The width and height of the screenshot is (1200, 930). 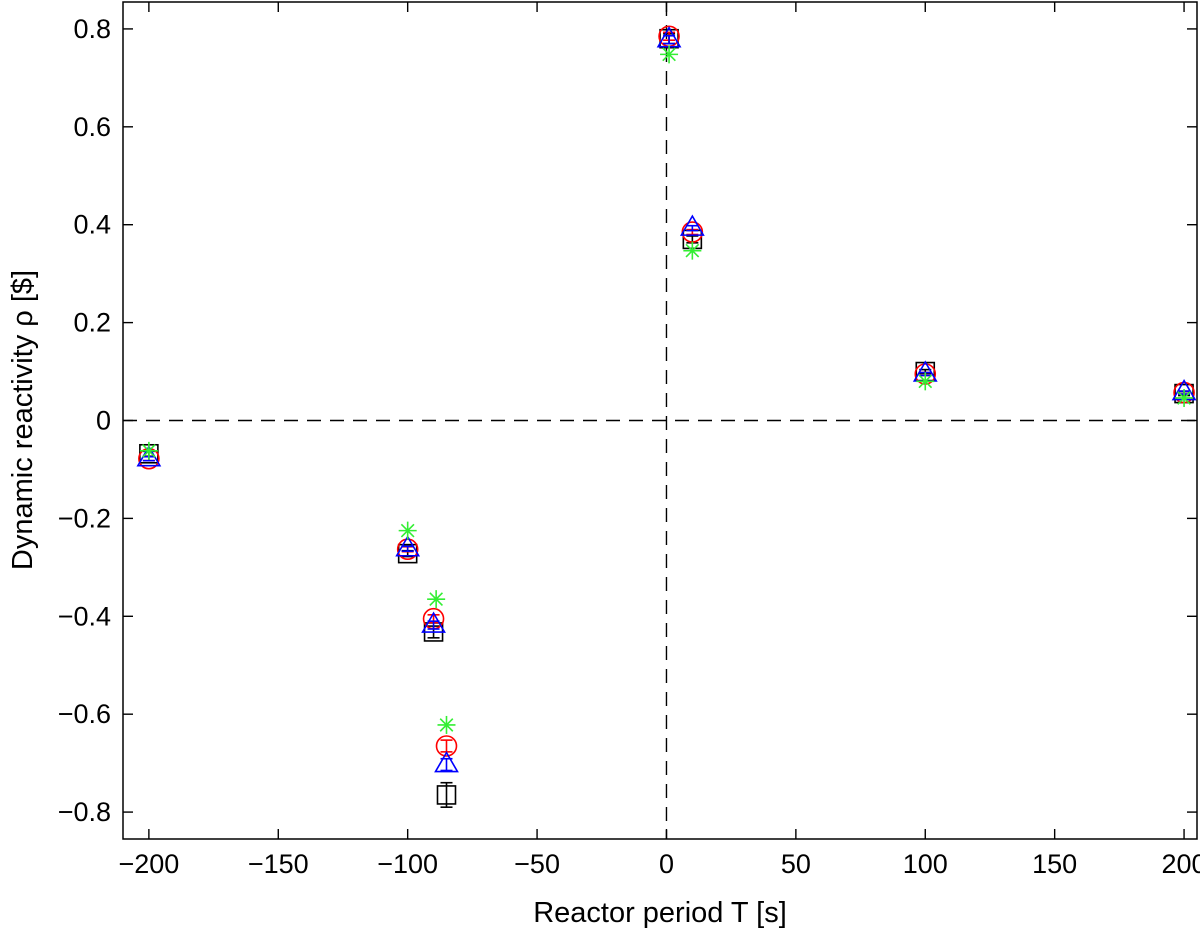 I want to click on x-tick-label: 200, so click(x=1181, y=864).